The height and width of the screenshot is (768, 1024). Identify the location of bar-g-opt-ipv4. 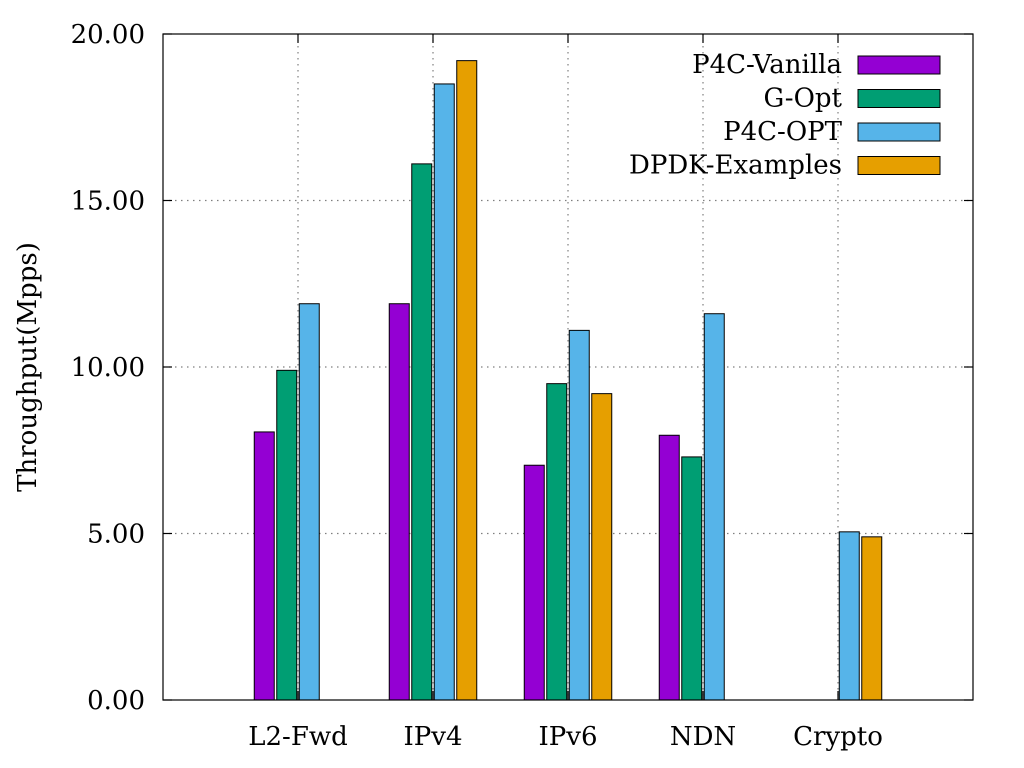
(422, 432).